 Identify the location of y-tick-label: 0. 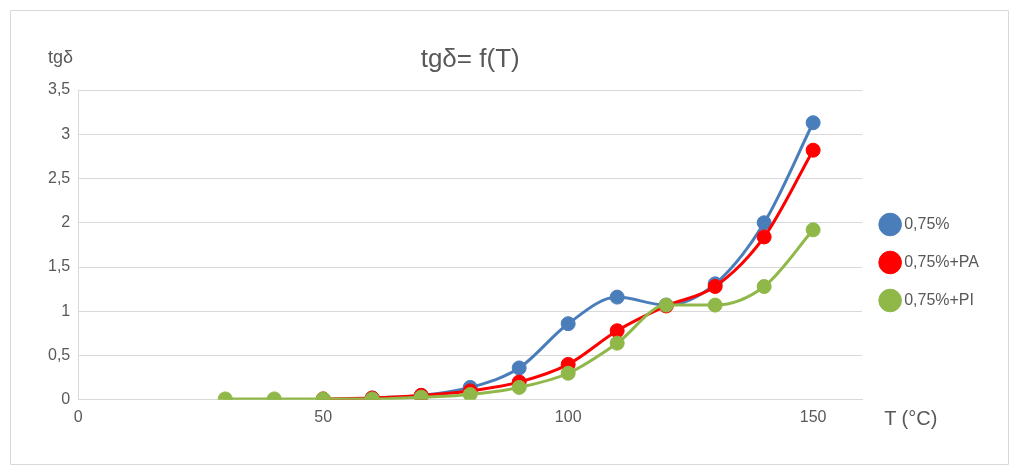
(66, 399).